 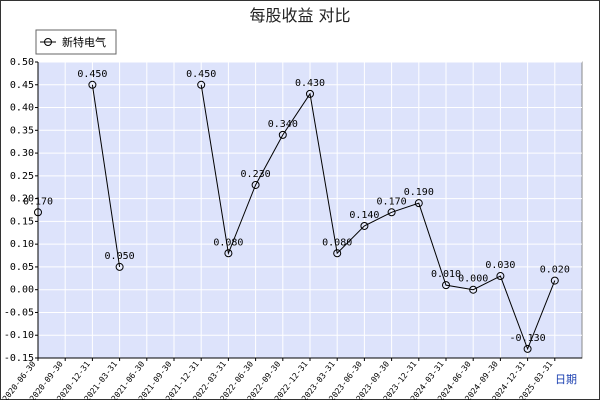 I want to click on y-tick-label: -0.15, so click(x=19, y=358).